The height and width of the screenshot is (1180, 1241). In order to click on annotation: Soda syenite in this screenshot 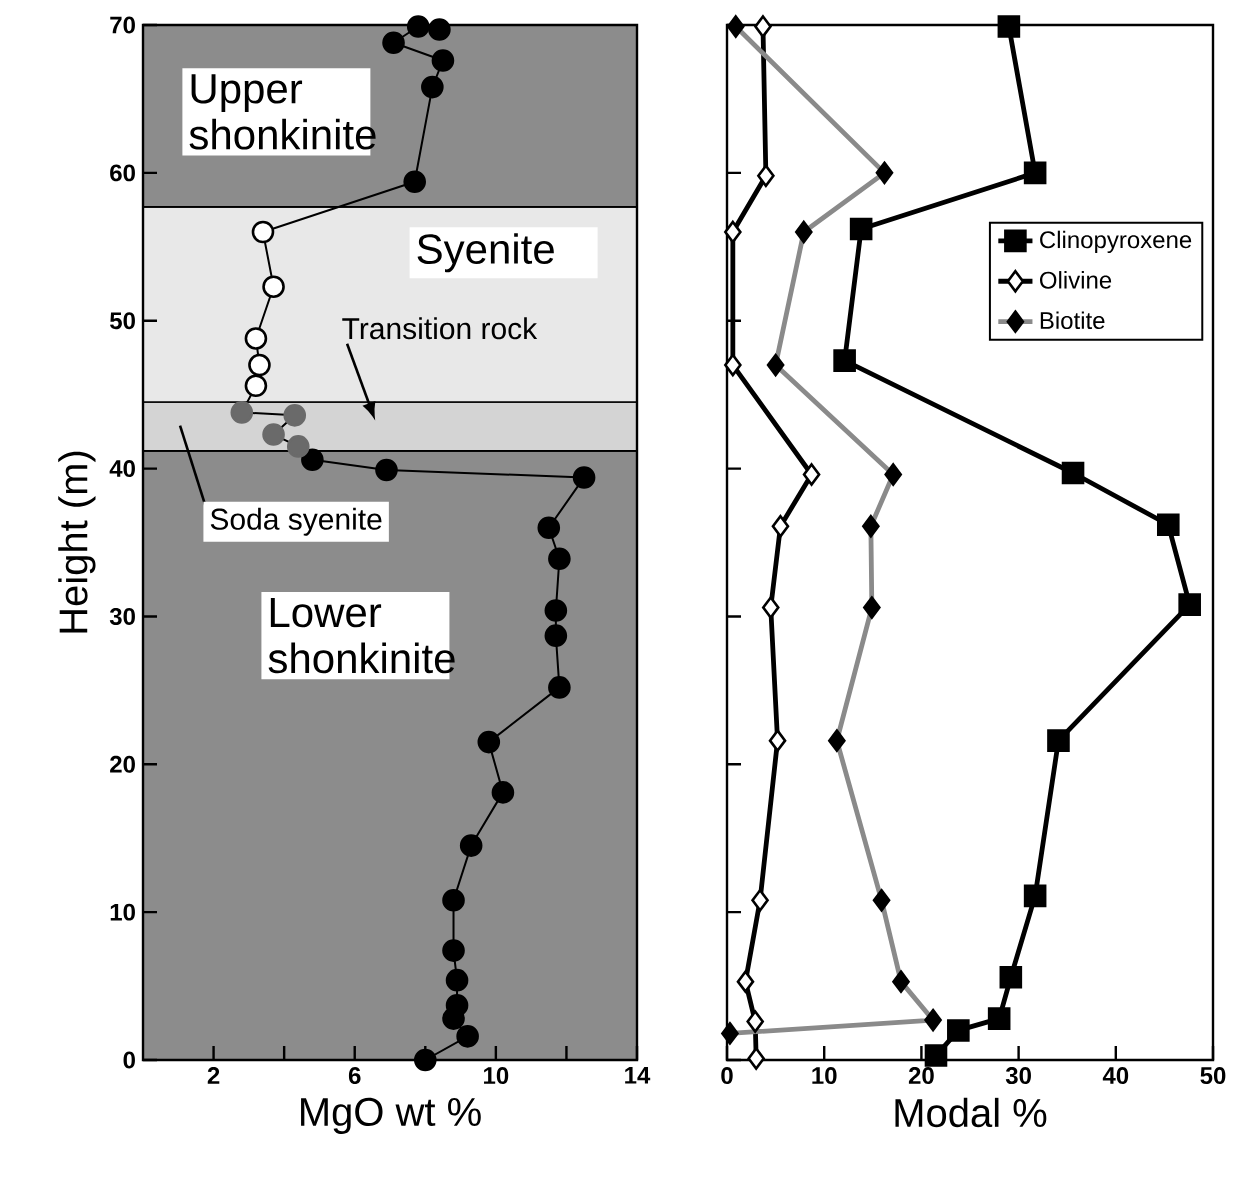, I will do `click(296, 521)`.